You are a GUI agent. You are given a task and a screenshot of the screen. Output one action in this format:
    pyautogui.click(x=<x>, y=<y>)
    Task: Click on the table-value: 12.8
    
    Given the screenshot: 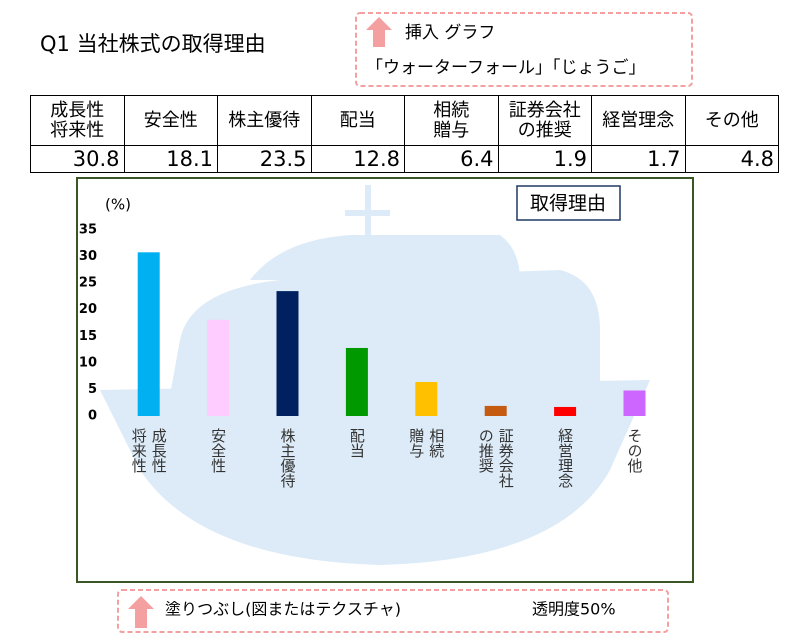 What is the action you would take?
    pyautogui.click(x=357, y=159)
    